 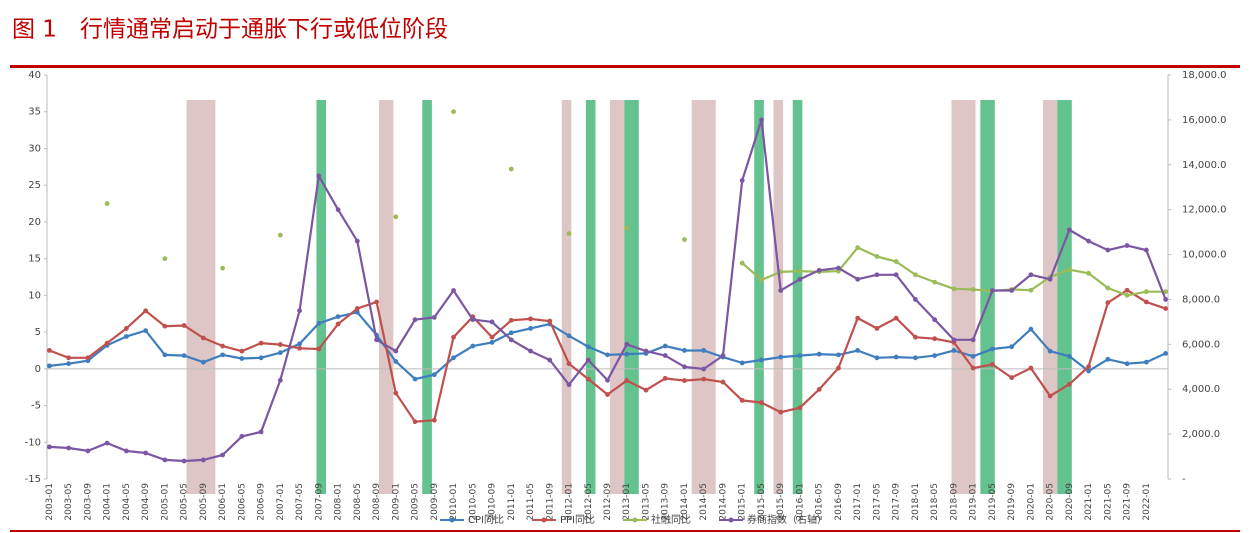 I want to click on bottom-rule, so click(x=625, y=531).